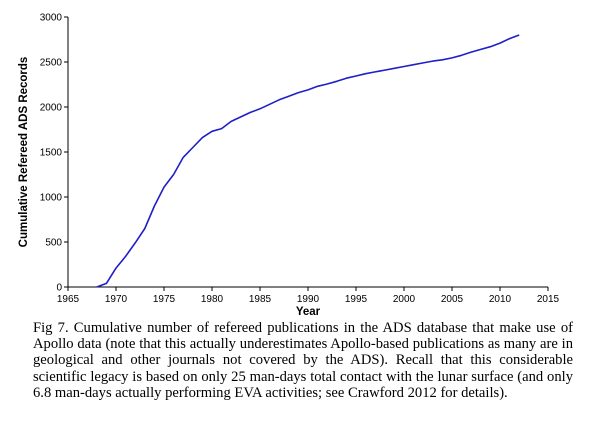 Image resolution: width=591 pixels, height=427 pixels. What do you see at coordinates (51, 18) in the screenshot?
I see `y-tick-label: 3000` at bounding box center [51, 18].